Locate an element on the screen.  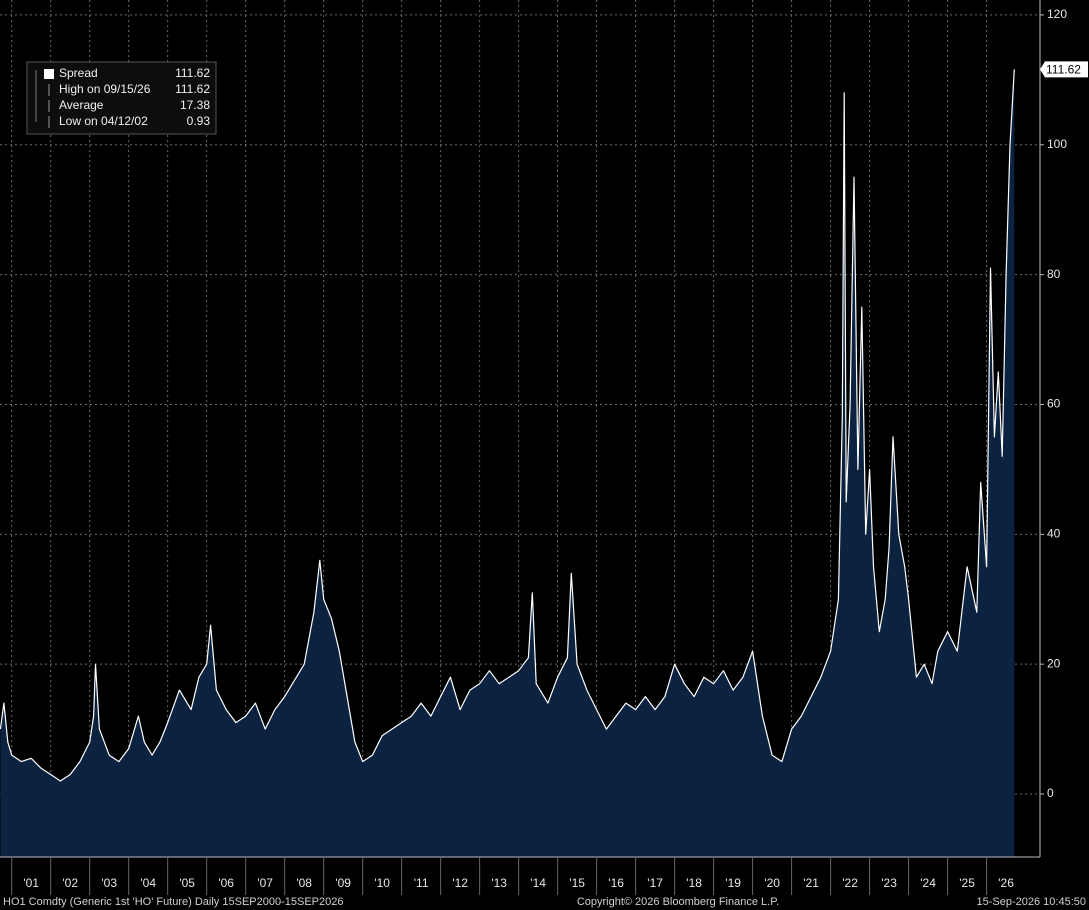
legend-label: Average is located at coordinates (81, 105).